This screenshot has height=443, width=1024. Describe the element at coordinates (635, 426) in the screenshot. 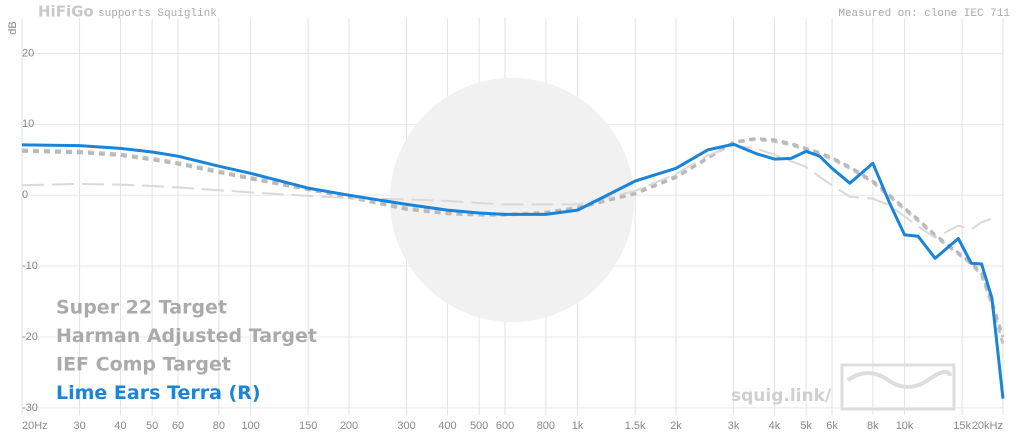

I see `x-tick-label: 1.5k` at that location.